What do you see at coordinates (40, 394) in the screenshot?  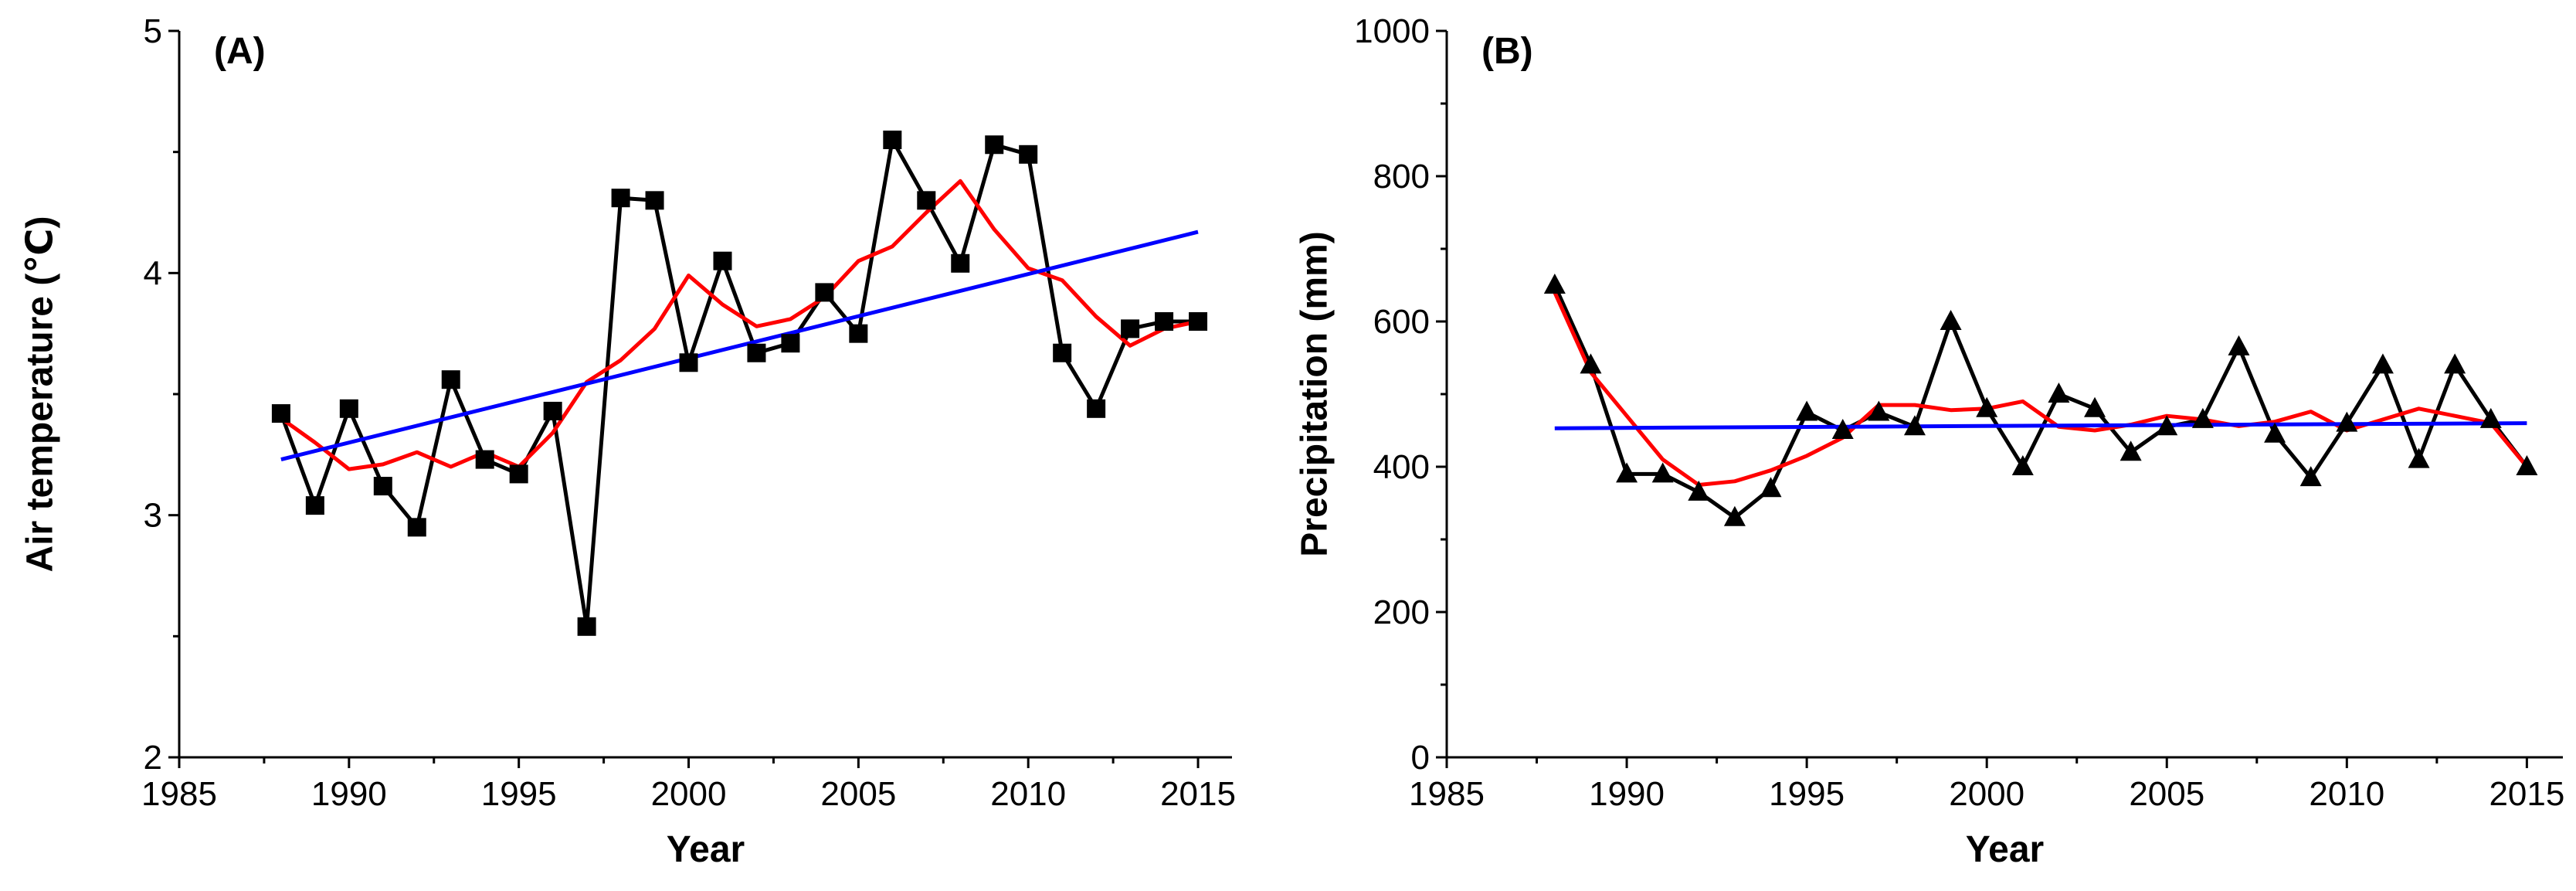 I see `y-axis-title: Air temperature (℃)` at bounding box center [40, 394].